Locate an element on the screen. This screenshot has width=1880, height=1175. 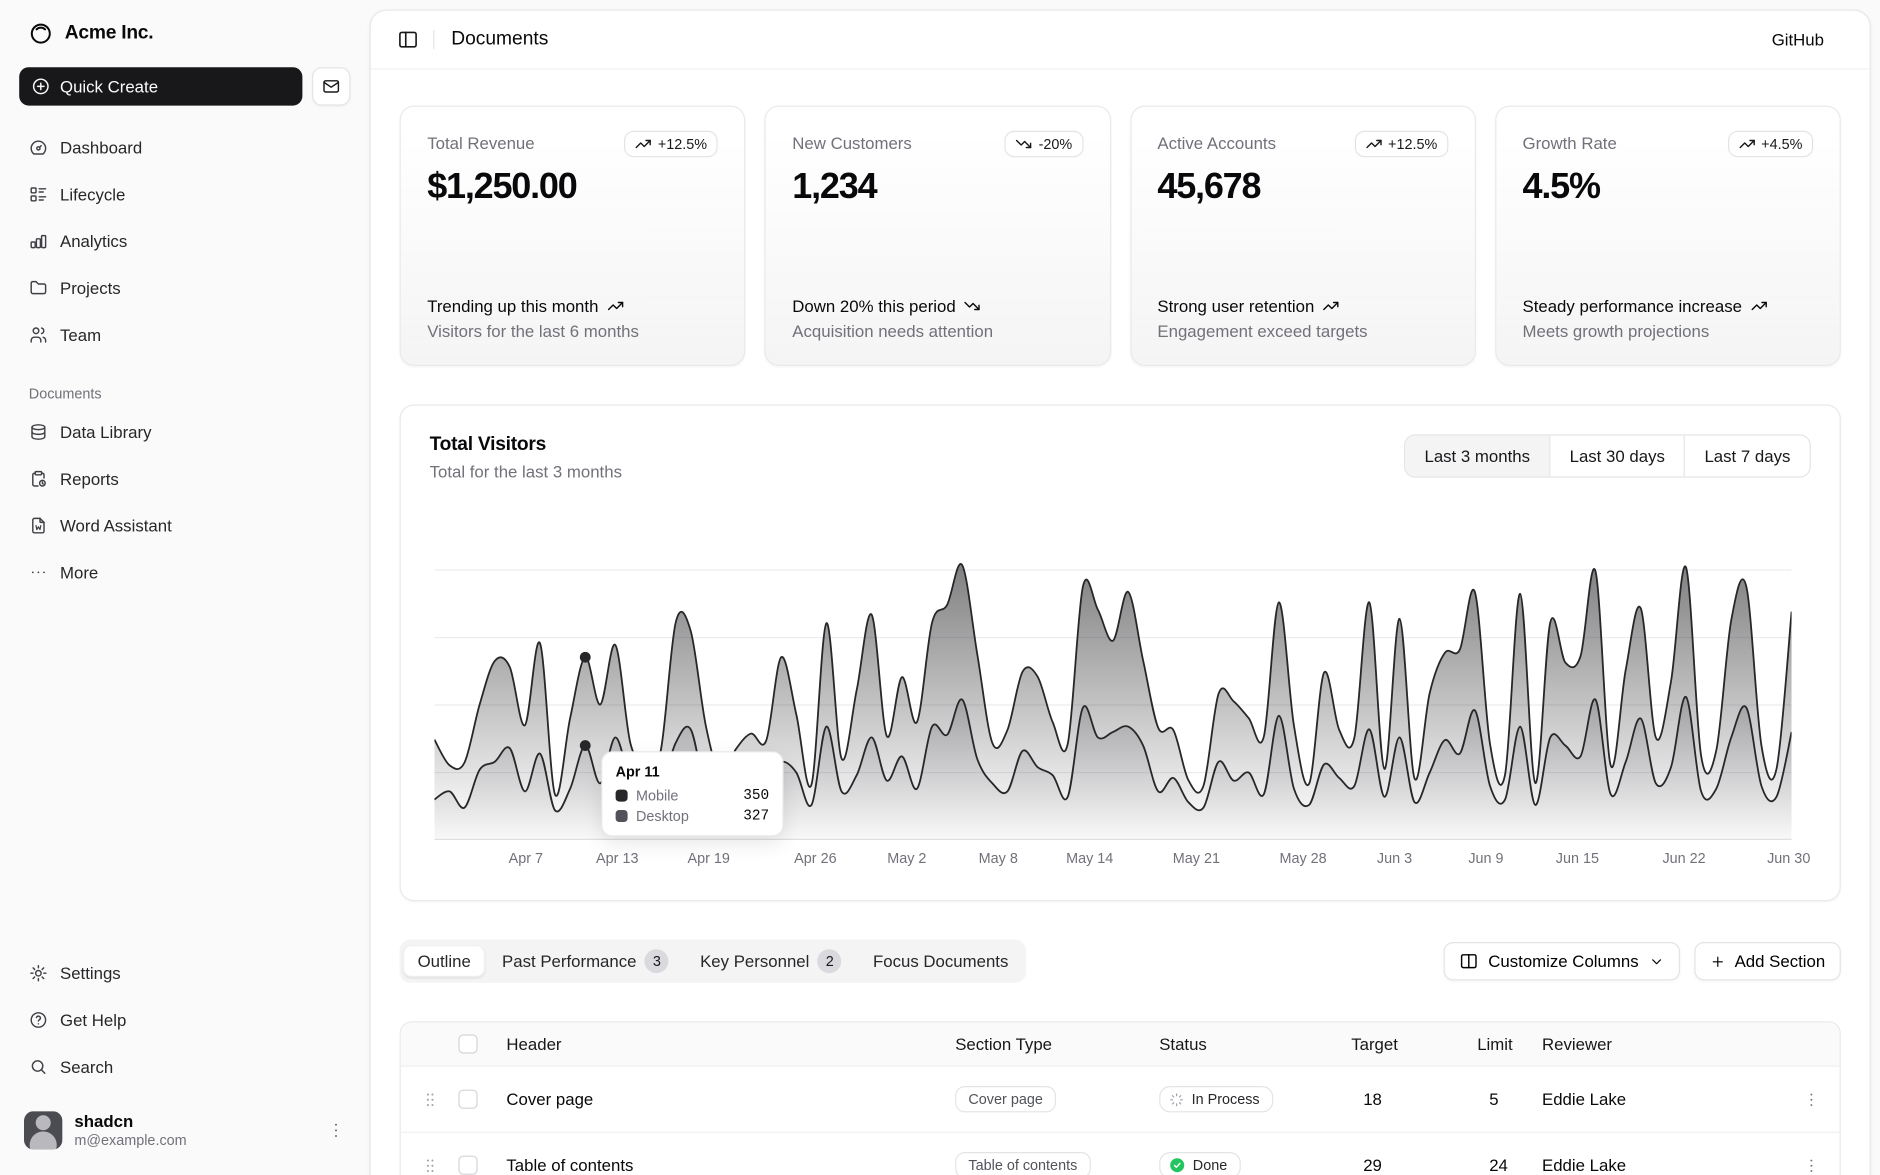
folder-icon is located at coordinates (38, 287).